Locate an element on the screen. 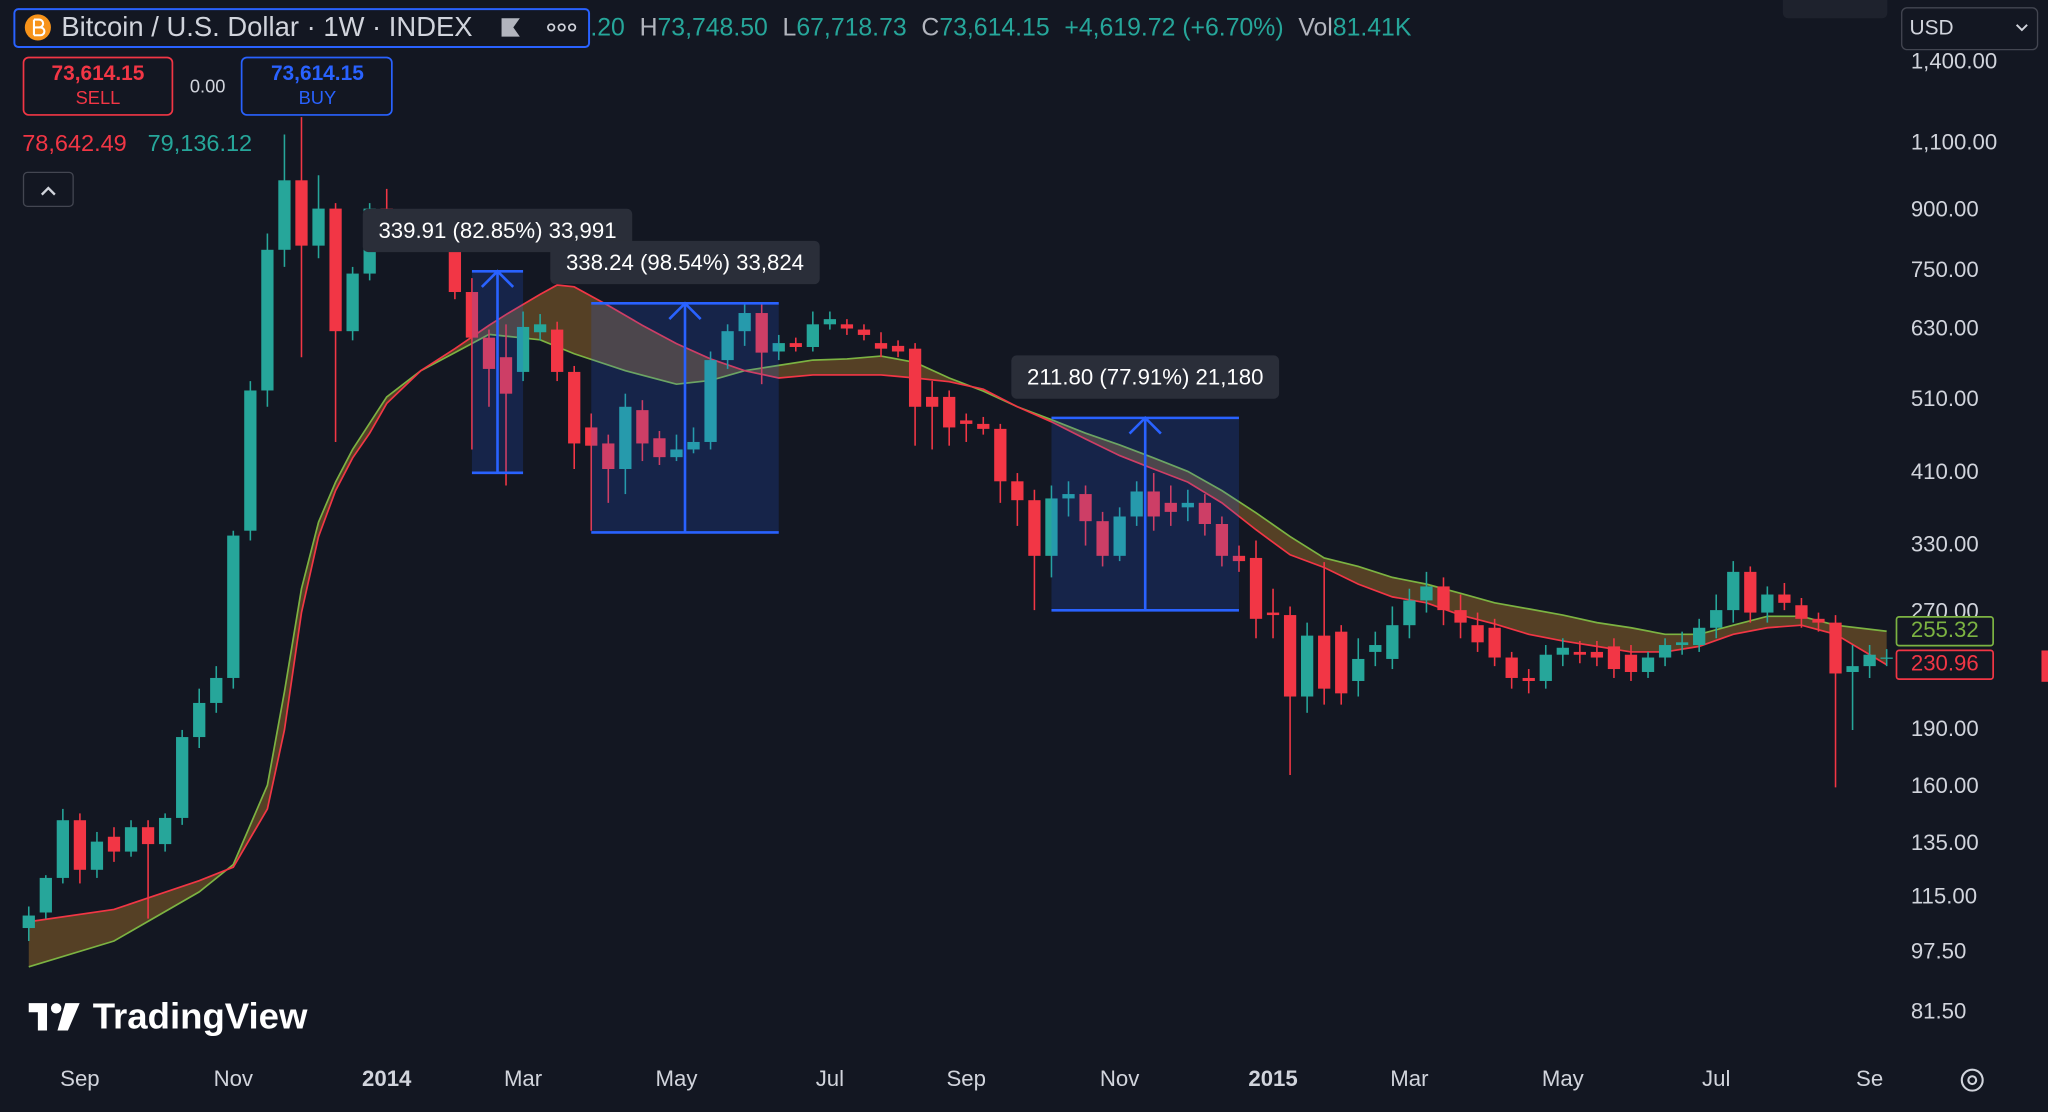  currency-dropdown is located at coordinates (1970, 29).